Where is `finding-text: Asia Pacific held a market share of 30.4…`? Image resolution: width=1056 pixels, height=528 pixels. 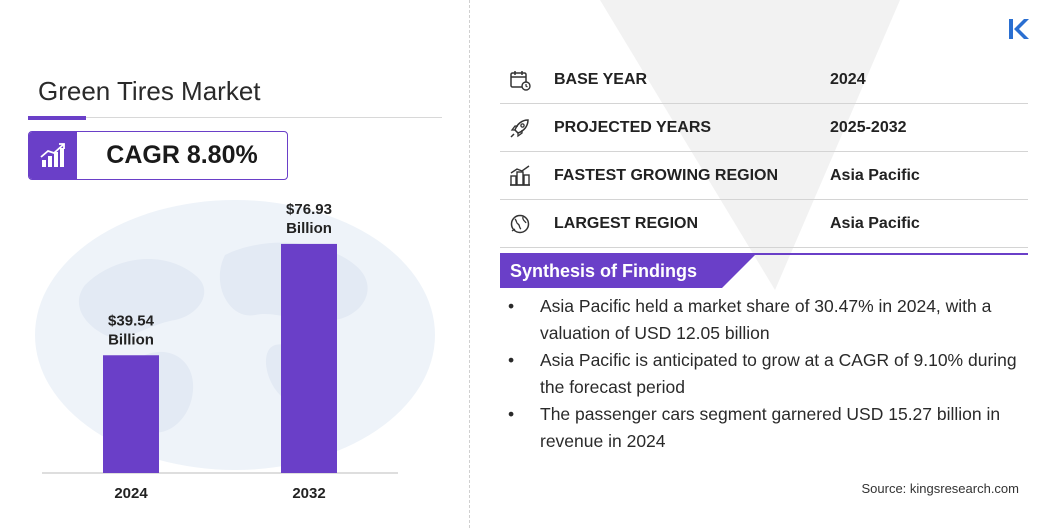 finding-text: Asia Pacific held a market share of 30.4… is located at coordinates (766, 319).